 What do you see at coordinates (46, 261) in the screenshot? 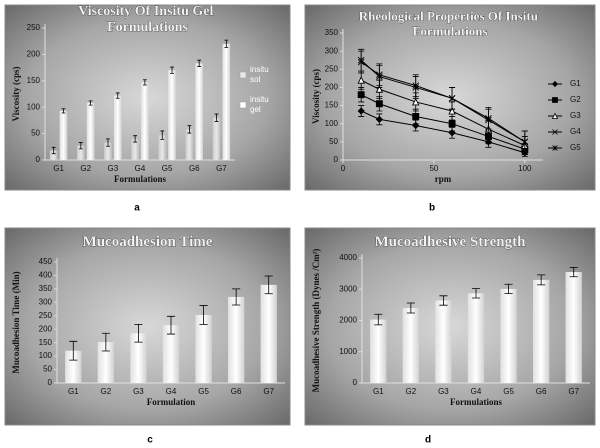
I see `y-tick-label: 450` at bounding box center [46, 261].